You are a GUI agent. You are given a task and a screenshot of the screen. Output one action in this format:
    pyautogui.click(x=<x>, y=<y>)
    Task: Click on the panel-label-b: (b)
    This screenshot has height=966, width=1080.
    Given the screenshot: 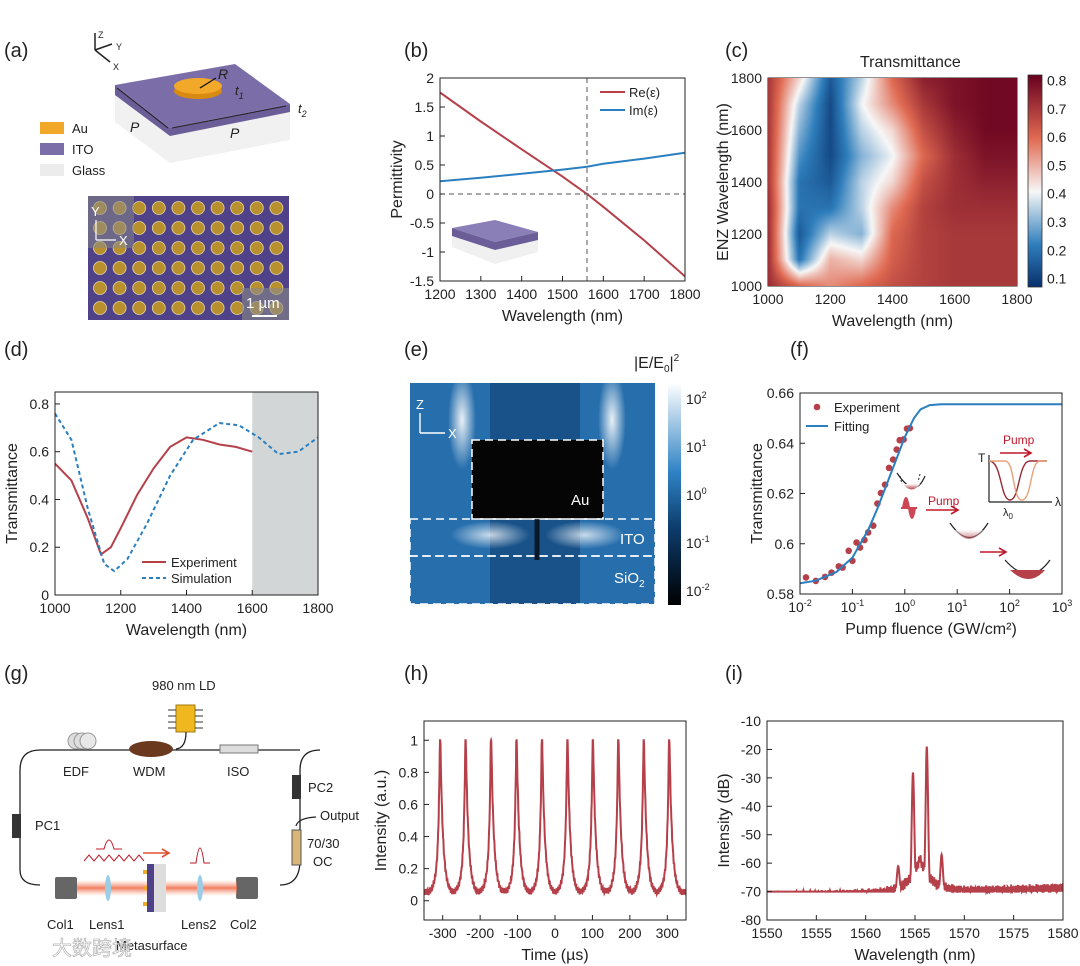 What is the action you would take?
    pyautogui.click(x=416, y=51)
    